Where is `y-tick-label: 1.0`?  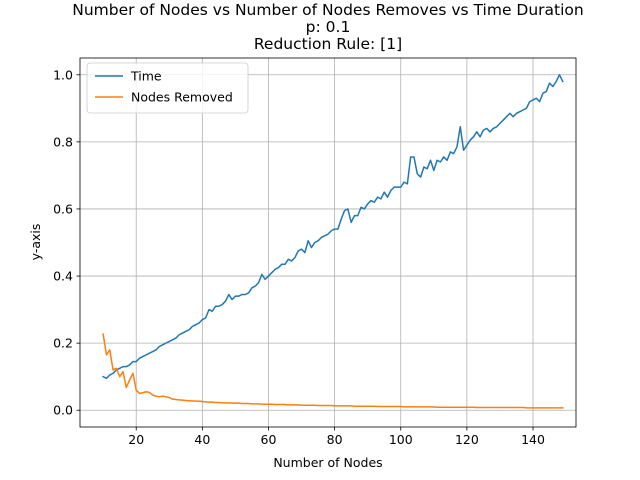 y-tick-label: 1.0 is located at coordinates (63, 74).